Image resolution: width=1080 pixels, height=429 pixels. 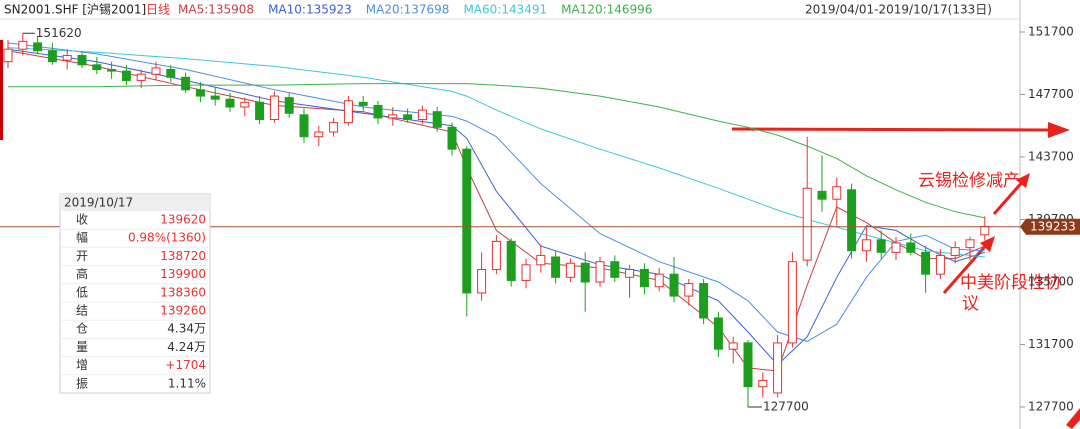 What do you see at coordinates (82, 220) in the screenshot?
I see `info-label: 收` at bounding box center [82, 220].